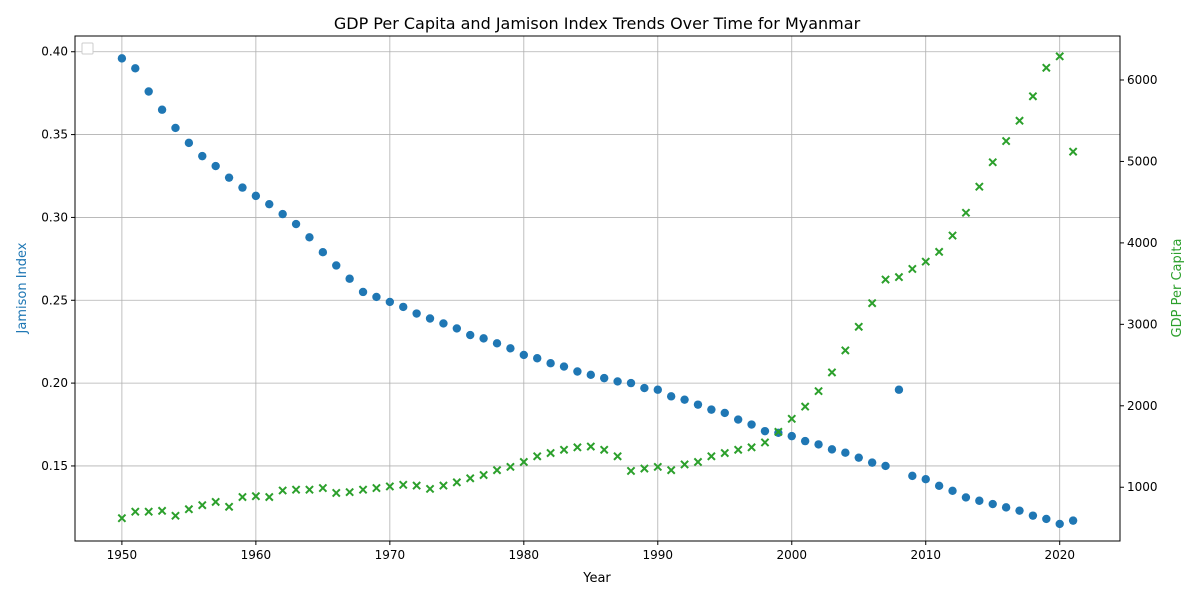 This screenshot has width=1200, height=600. Describe the element at coordinates (122, 555) in the screenshot. I see `x-tick-label: 1950` at that location.